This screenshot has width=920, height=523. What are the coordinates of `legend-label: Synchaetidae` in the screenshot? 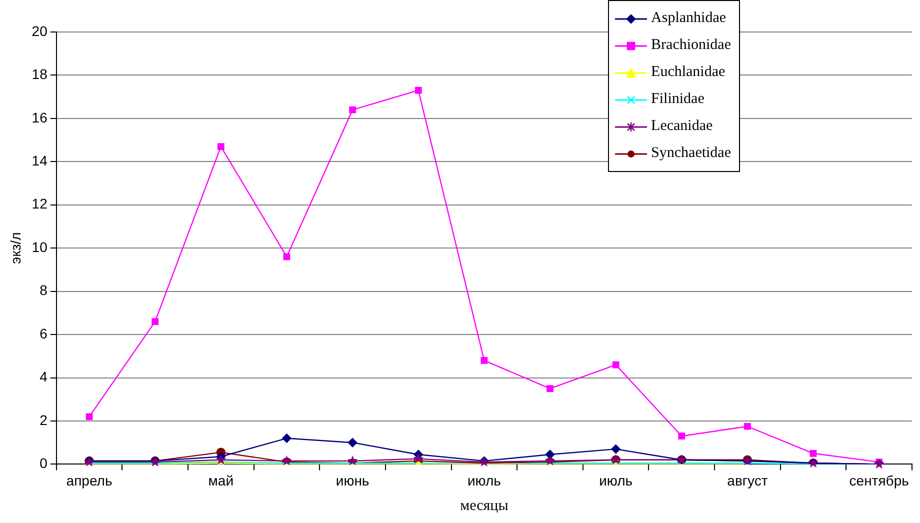 It's located at (691, 153).